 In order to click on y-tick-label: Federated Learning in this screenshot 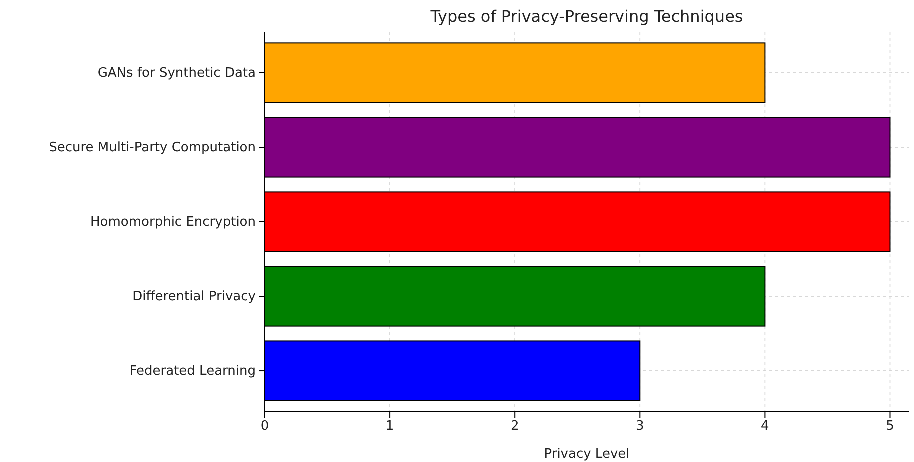, I will do `click(193, 372)`.